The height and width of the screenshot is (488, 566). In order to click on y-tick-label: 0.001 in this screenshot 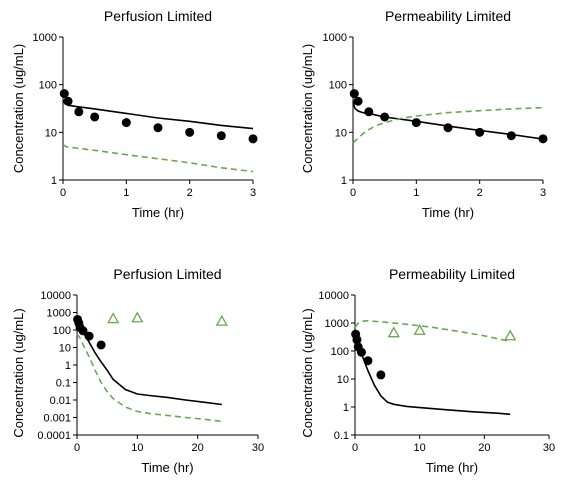, I will do `click(57, 419)`.